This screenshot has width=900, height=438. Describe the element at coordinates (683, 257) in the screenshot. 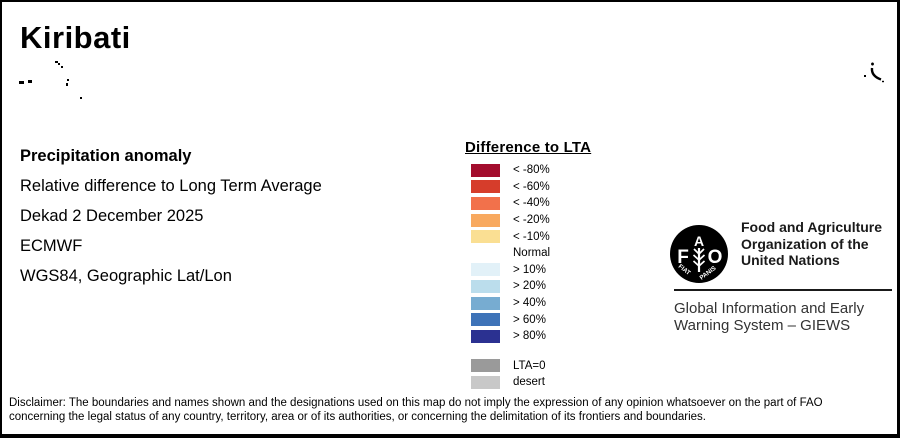

I see `svg-text: F` at that location.